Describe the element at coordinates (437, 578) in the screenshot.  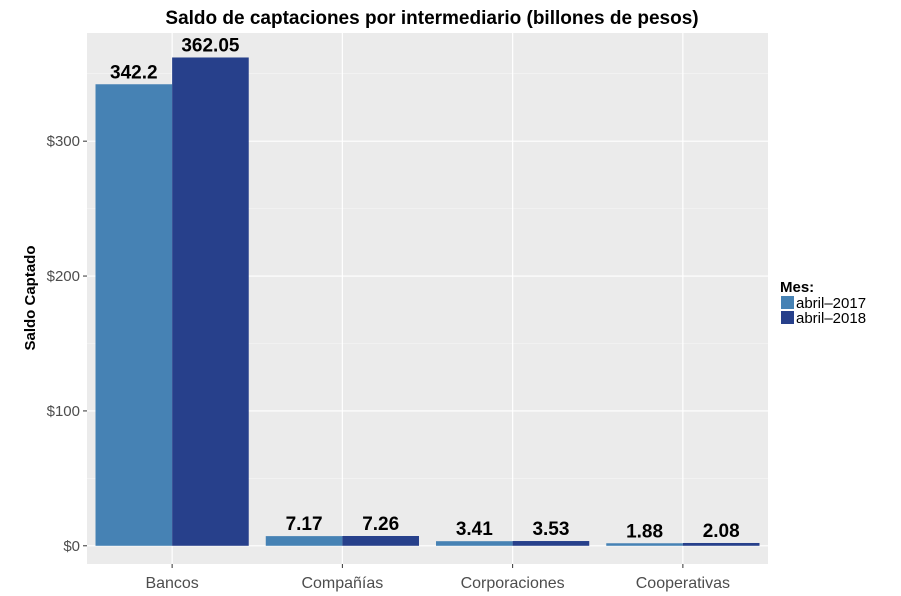
I see `x-axis: Bancos Compañías Corporaciones Cooperativas` at that location.